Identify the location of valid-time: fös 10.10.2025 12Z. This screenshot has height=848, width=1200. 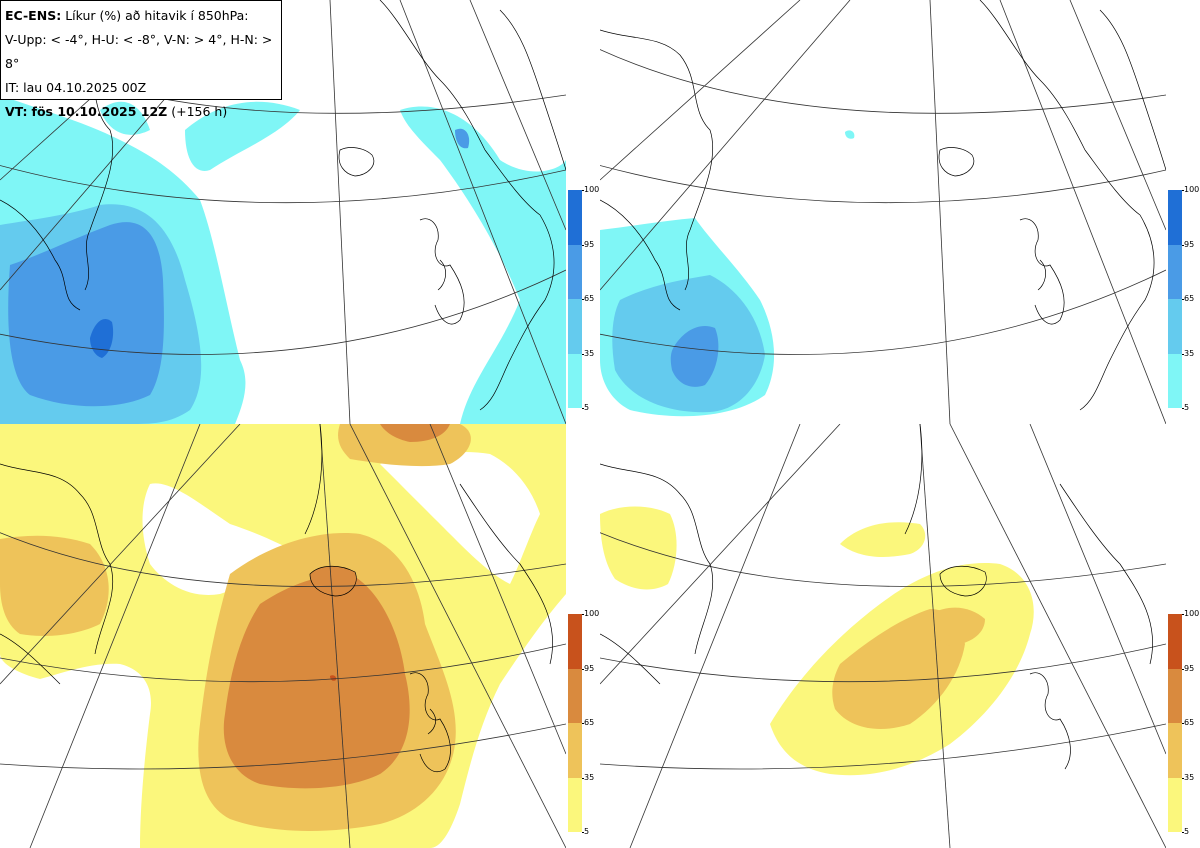
(99, 111).